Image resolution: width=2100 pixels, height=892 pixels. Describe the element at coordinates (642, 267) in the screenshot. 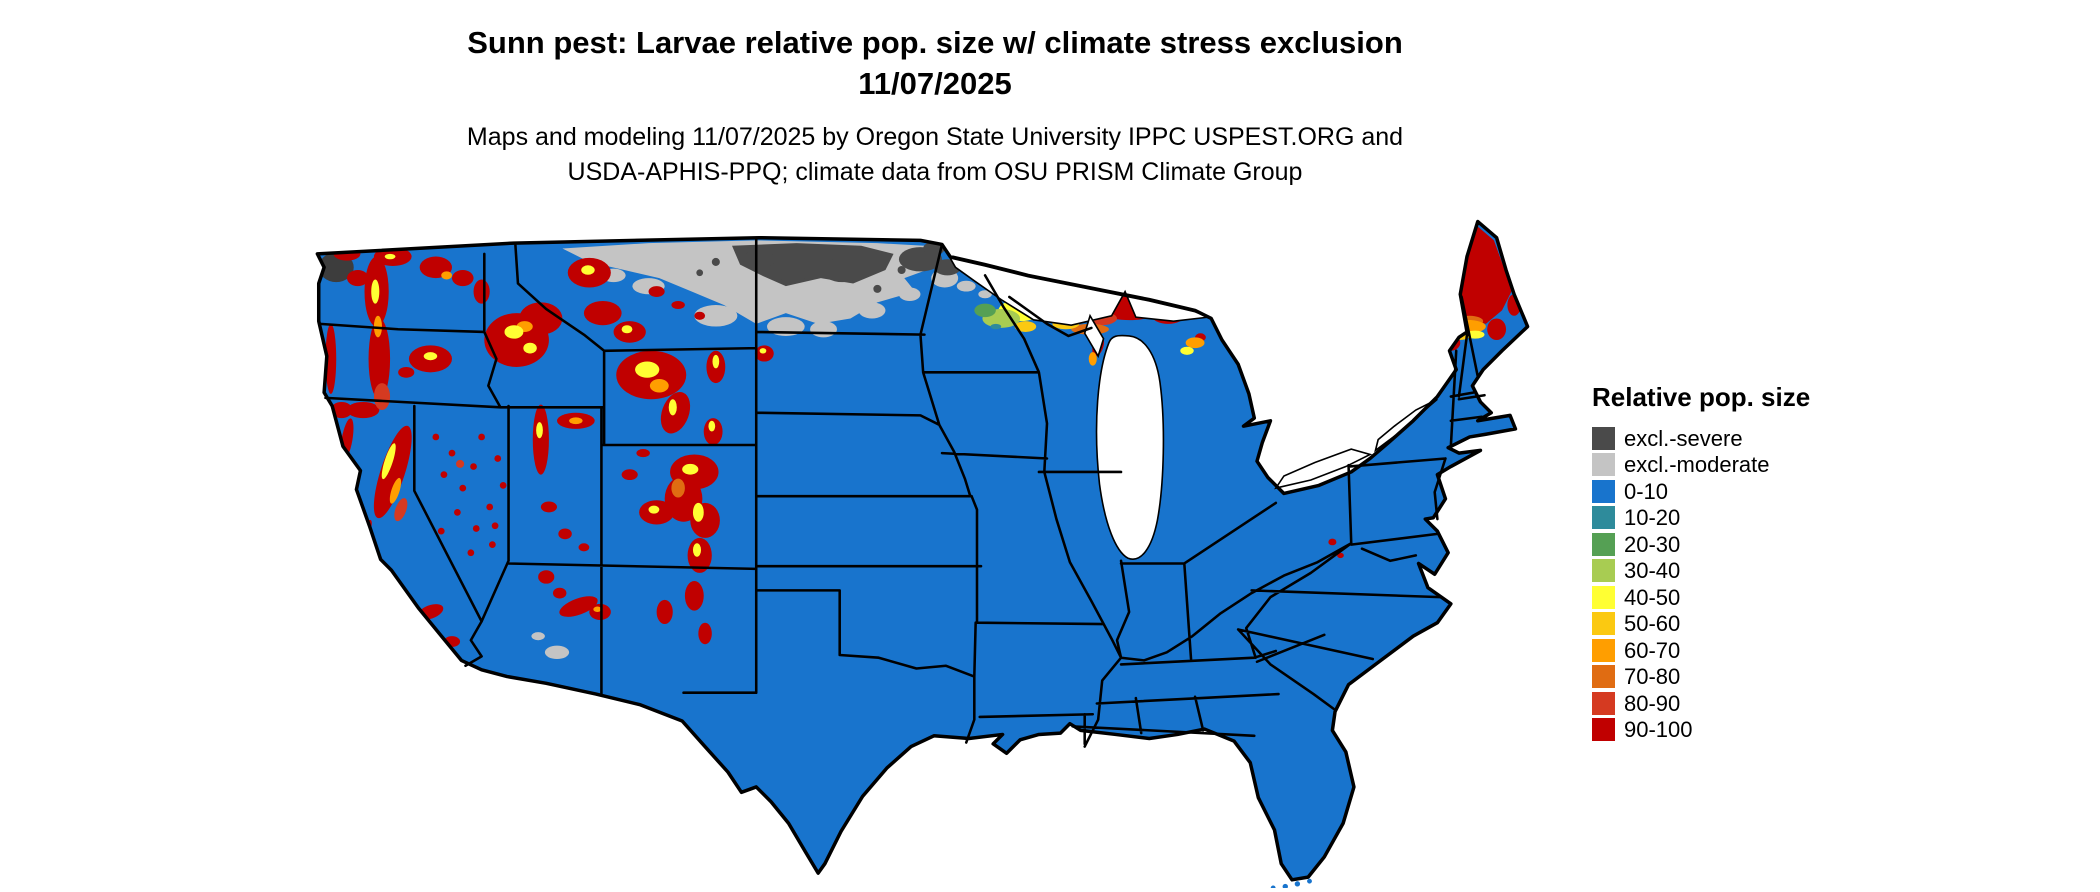

I see `map-exclusion-severe` at that location.